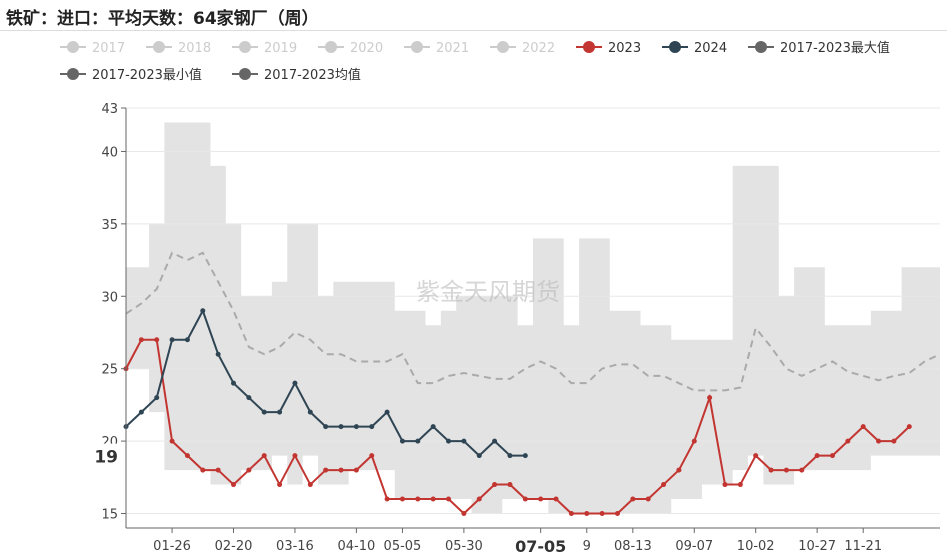 This screenshot has width=947, height=557. Describe the element at coordinates (108, 48) in the screenshot. I see `legend-label: 2017` at that location.